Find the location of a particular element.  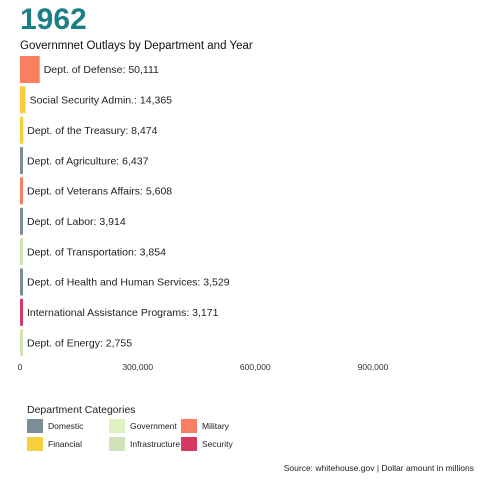

x-tick-label: 900,000 is located at coordinates (373, 367).